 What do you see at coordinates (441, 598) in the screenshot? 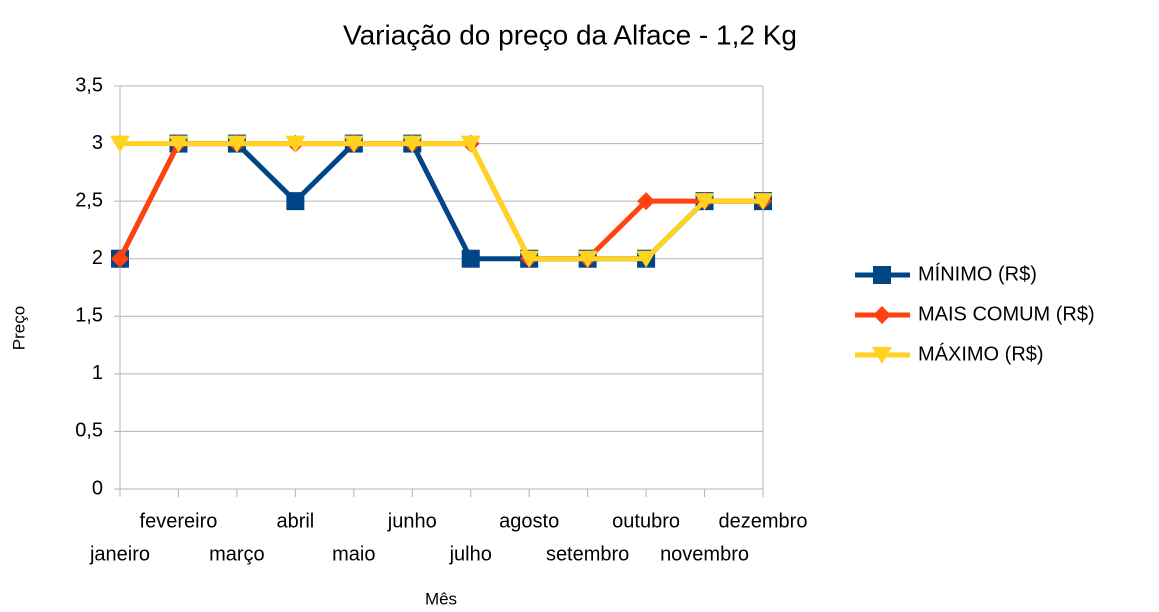
I see `x-axis-label: Mês` at bounding box center [441, 598].